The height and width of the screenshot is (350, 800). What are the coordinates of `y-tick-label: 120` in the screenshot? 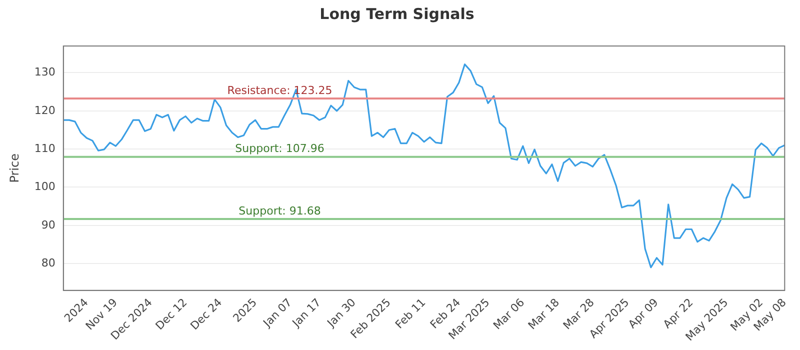 It's located at (45, 110).